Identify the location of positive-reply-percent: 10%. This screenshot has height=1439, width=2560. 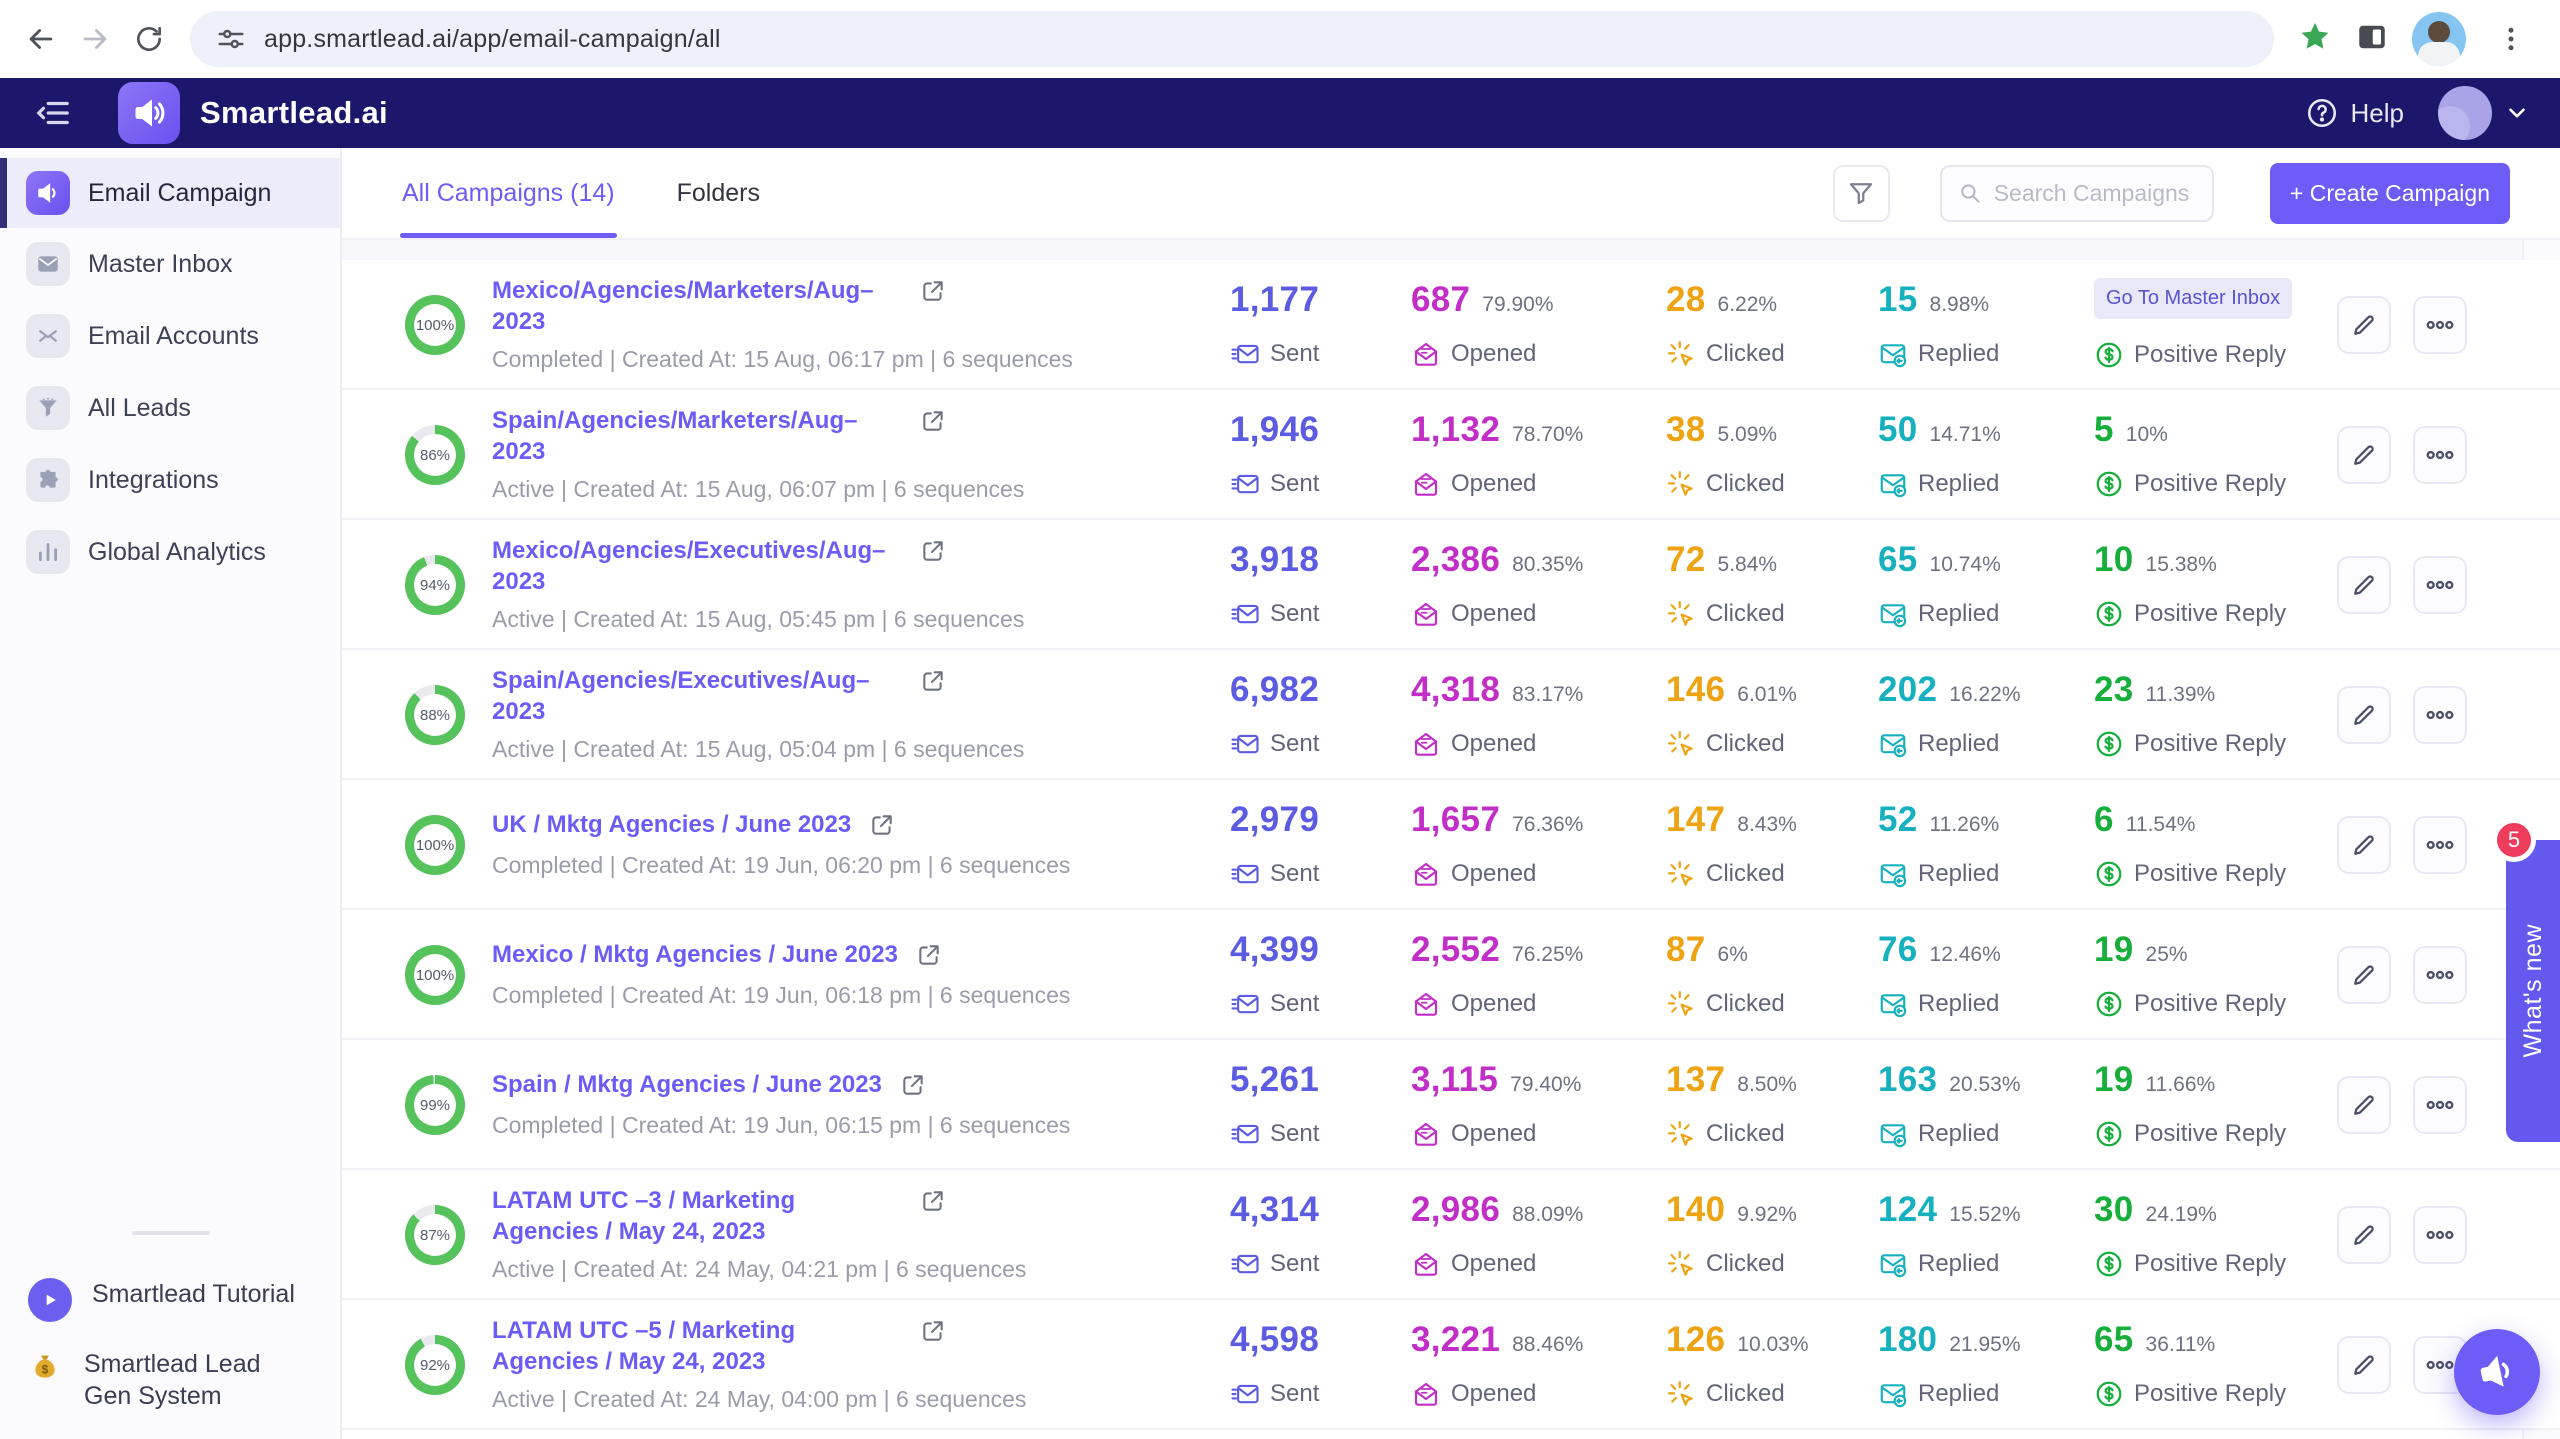
(2146, 434).